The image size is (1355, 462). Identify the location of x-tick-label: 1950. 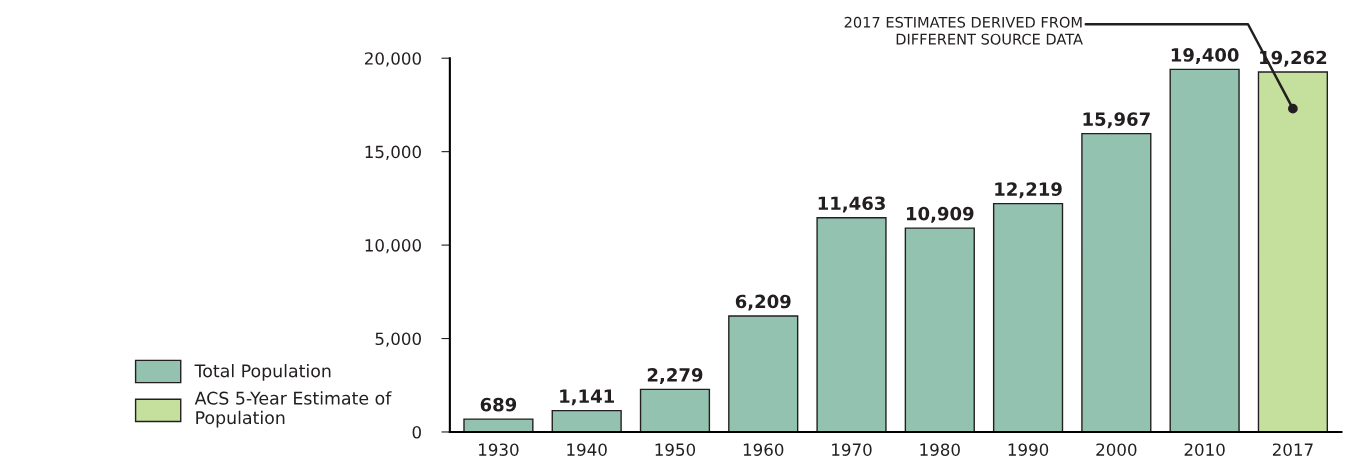
(675, 449).